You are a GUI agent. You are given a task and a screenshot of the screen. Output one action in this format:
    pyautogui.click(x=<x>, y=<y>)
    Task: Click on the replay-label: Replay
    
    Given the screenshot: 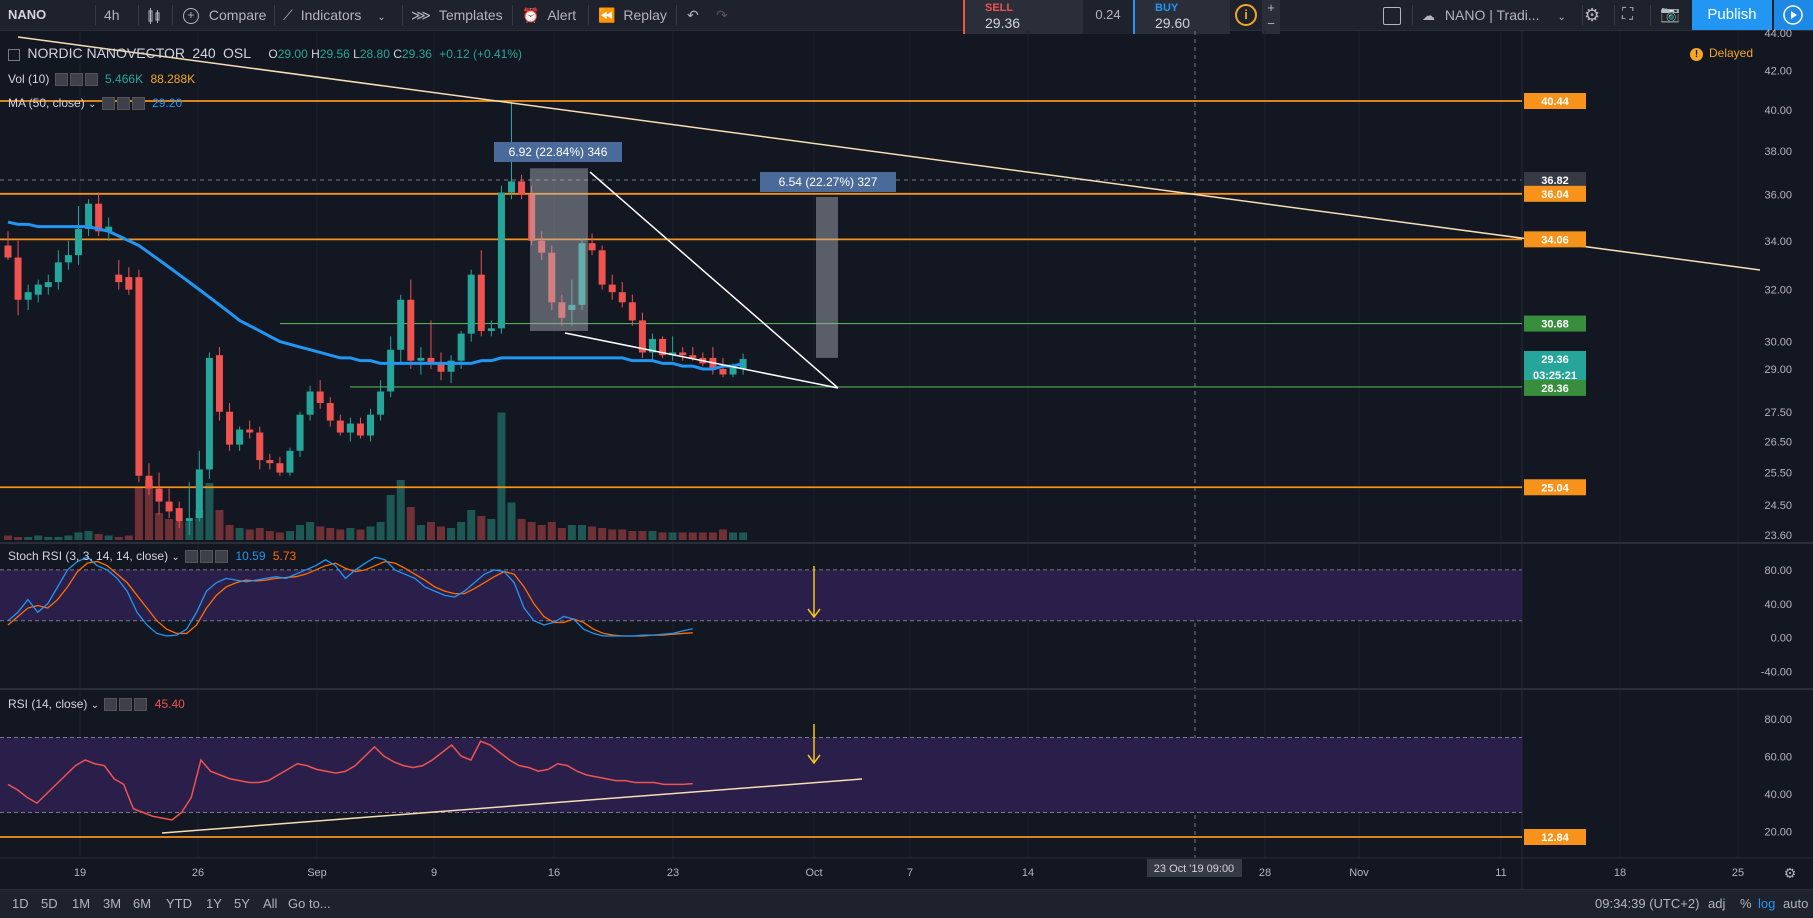 What is the action you would take?
    pyautogui.click(x=645, y=15)
    